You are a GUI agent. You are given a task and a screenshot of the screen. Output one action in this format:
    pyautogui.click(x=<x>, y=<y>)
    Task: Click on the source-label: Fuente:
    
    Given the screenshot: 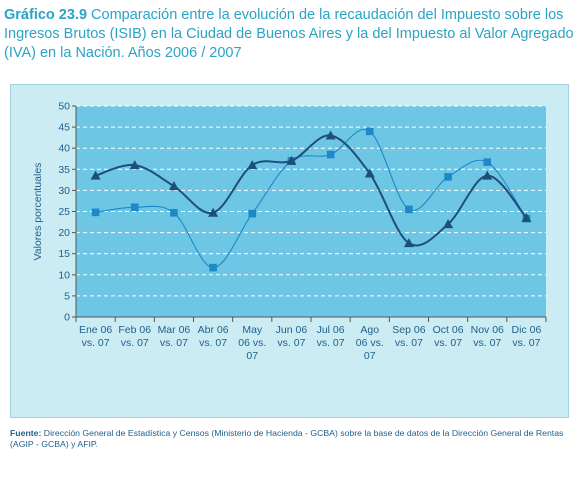 What is the action you would take?
    pyautogui.click(x=26, y=433)
    